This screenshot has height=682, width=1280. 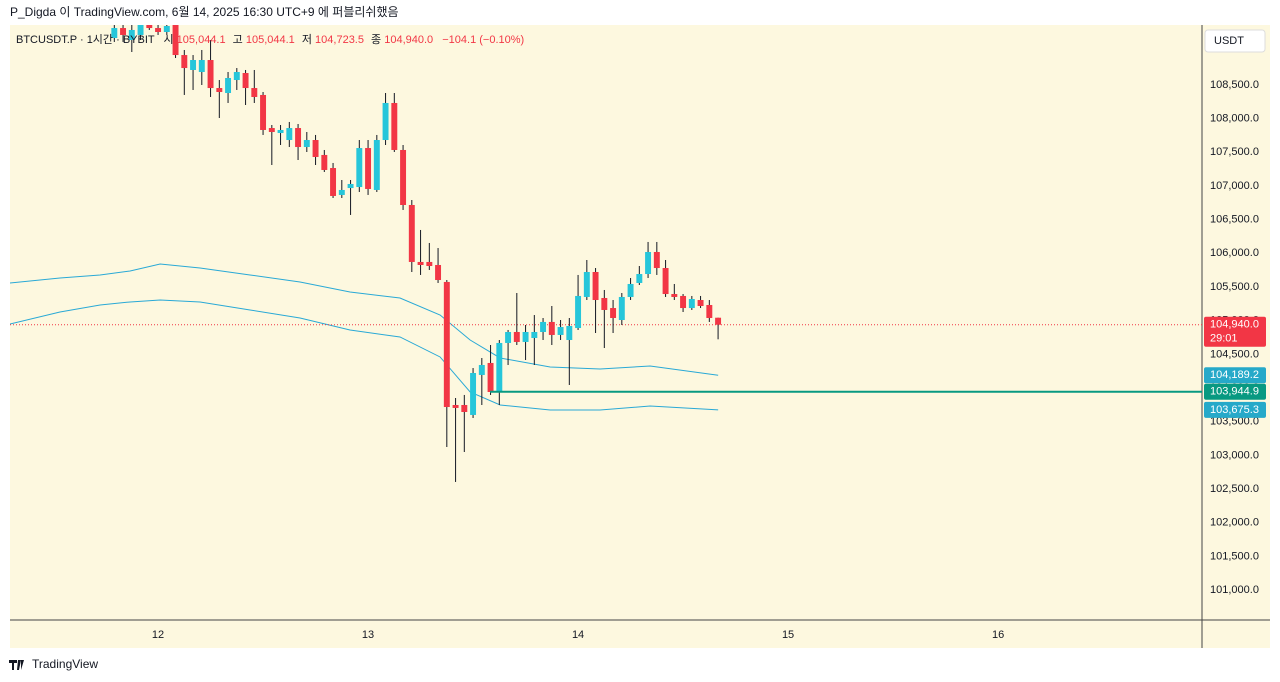 I want to click on y-tick-label: 107,500.0, so click(x=1234, y=152).